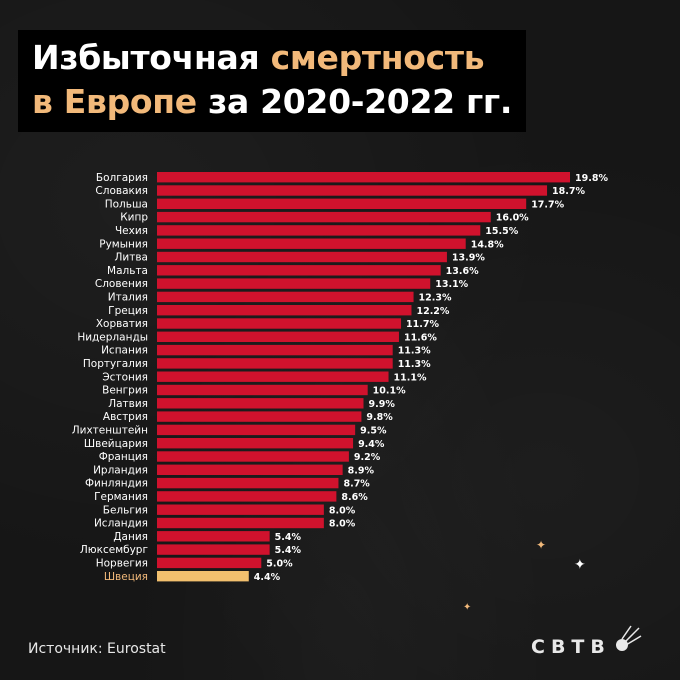 This screenshot has width=680, height=680. Describe the element at coordinates (571, 647) in the screenshot. I see `brand-logo: СВТВ` at that location.